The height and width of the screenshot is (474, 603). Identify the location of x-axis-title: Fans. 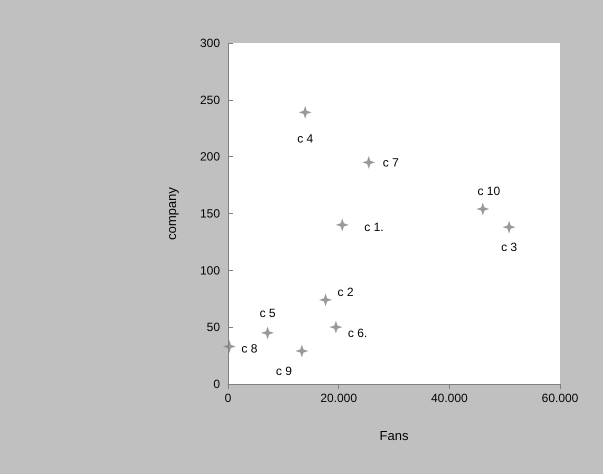
(394, 435).